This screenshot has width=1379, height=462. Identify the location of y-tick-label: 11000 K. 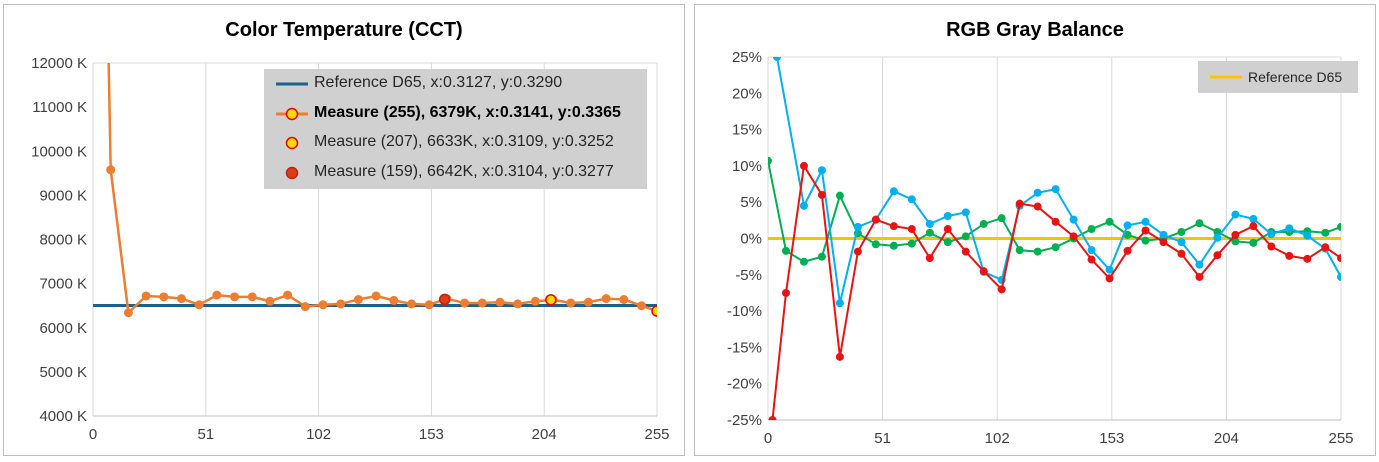
(59, 107).